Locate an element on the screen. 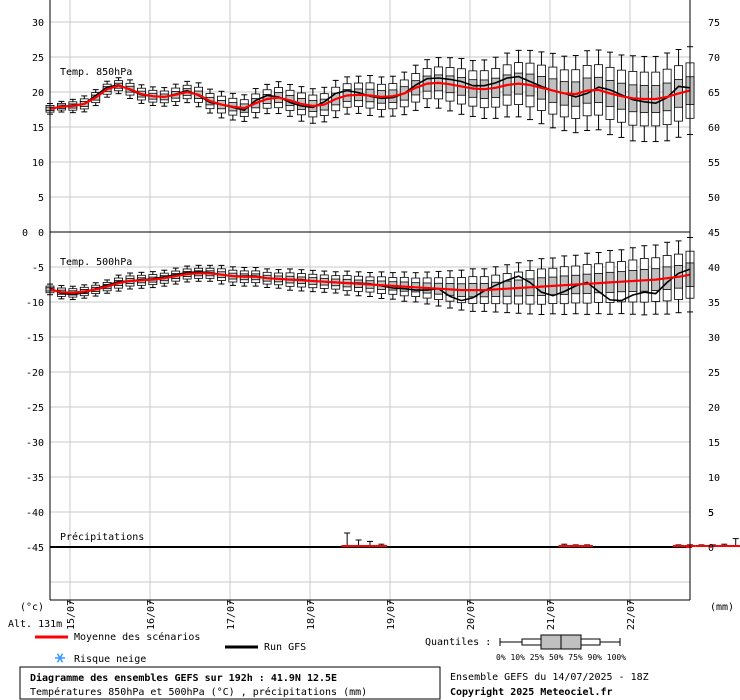 The height and width of the screenshot is (700, 740). x-tick-label: 17/07 is located at coordinates (231, 615).